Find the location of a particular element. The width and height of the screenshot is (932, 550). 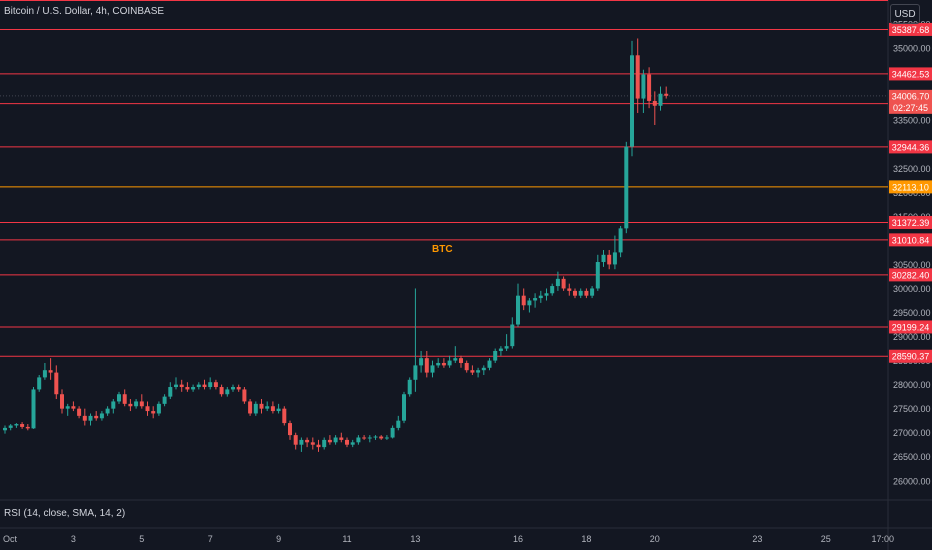

current-price-label-bg is located at coordinates (910, 101).